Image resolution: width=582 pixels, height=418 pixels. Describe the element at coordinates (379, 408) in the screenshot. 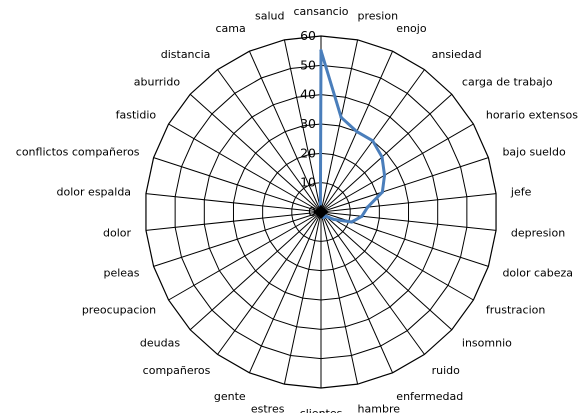

I see `category-label-hambre: hambre` at that location.